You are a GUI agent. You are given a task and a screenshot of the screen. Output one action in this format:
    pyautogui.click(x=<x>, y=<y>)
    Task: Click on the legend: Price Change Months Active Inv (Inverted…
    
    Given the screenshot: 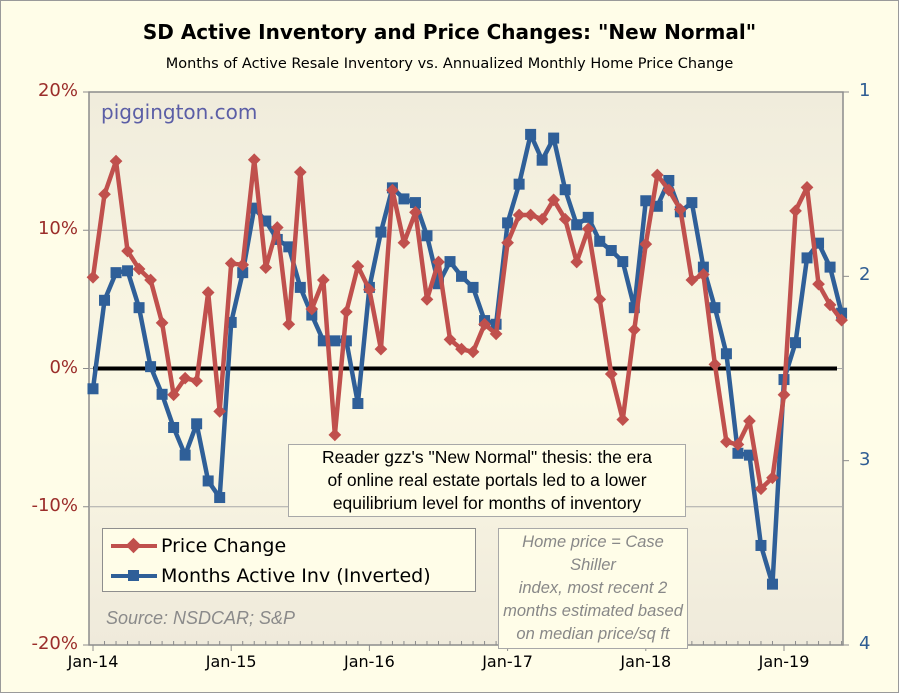 What is the action you would take?
    pyautogui.click(x=289, y=560)
    